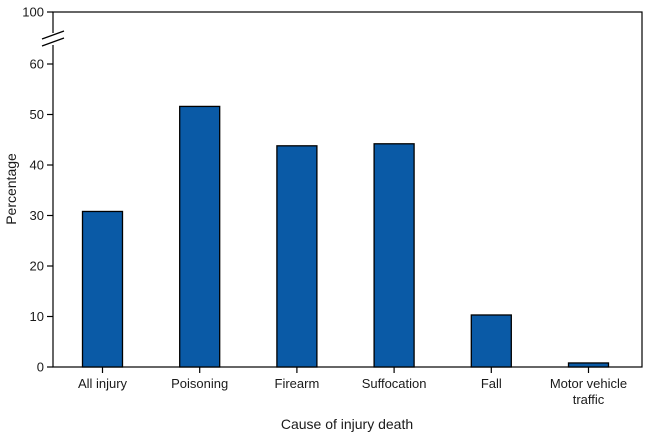  What do you see at coordinates (37, 316) in the screenshot?
I see `y-tick-label: 10` at bounding box center [37, 316].